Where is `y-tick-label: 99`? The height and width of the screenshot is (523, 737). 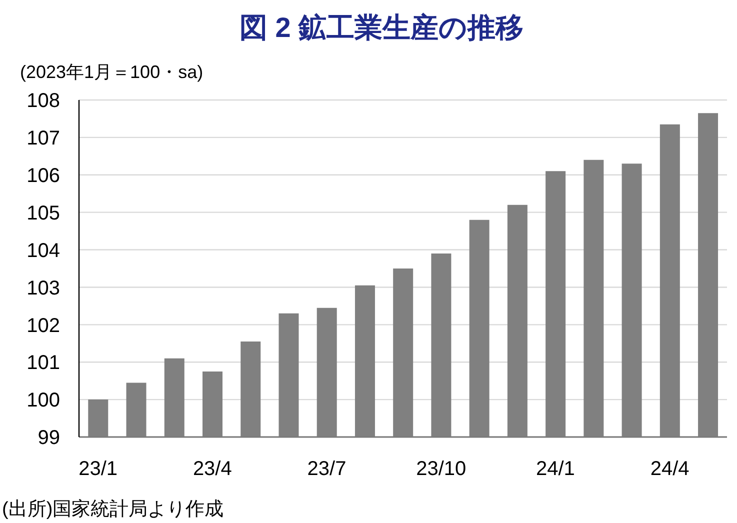
y-tick-label: 99 is located at coordinates (49, 438).